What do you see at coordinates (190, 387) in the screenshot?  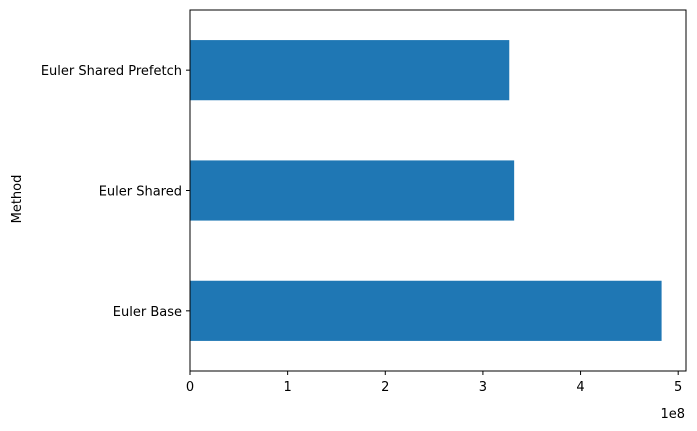 I see `x-tick-label: 0` at bounding box center [190, 387].